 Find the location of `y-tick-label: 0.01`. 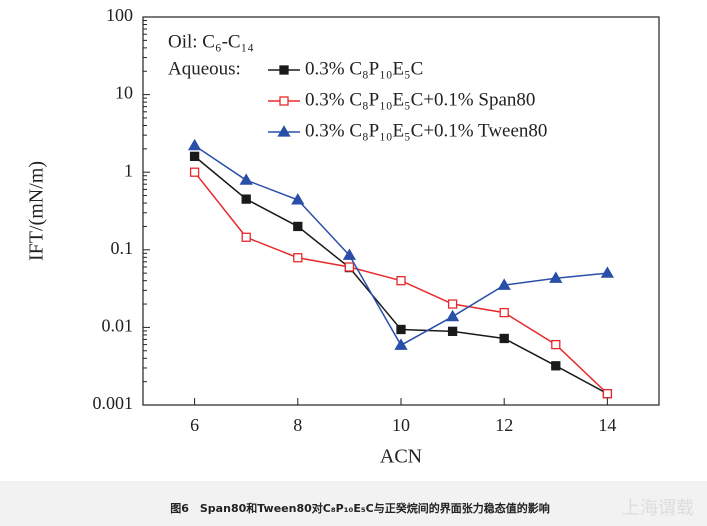

y-tick-label: 0.01 is located at coordinates (118, 326).